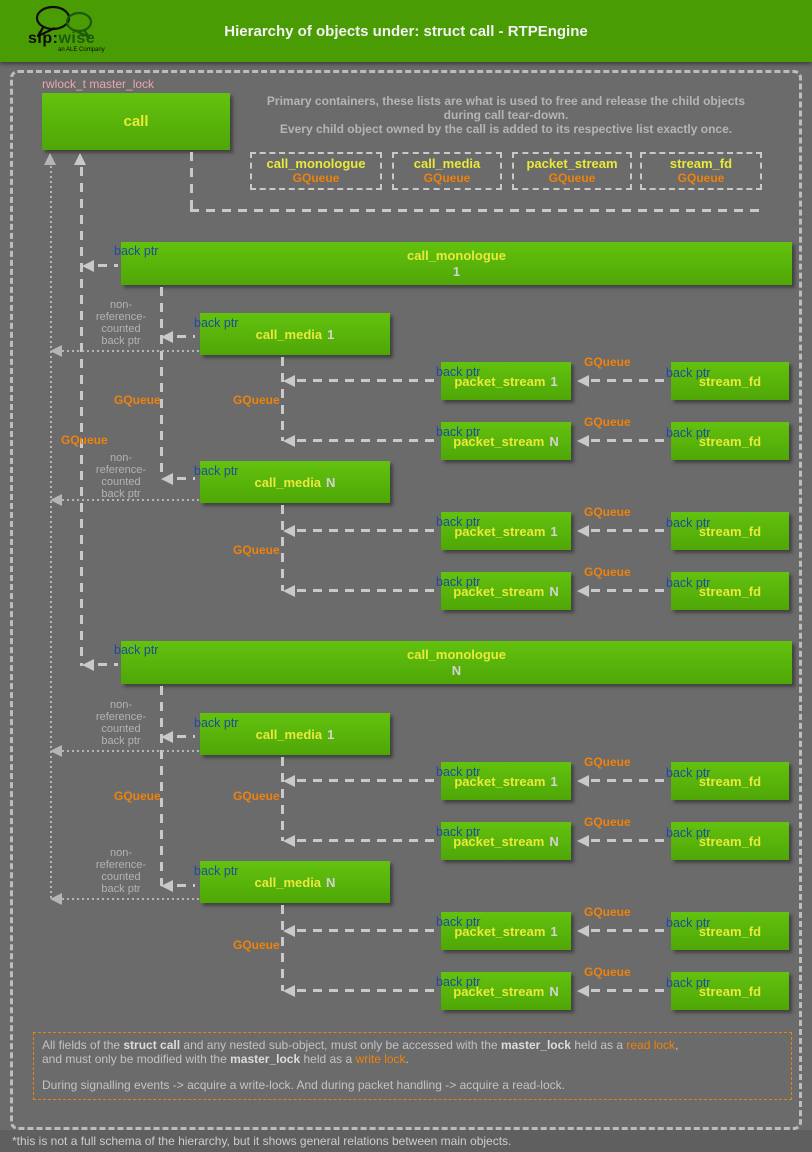 The width and height of the screenshot is (812, 1152). I want to click on container-title: packet_stream, so click(572, 163).